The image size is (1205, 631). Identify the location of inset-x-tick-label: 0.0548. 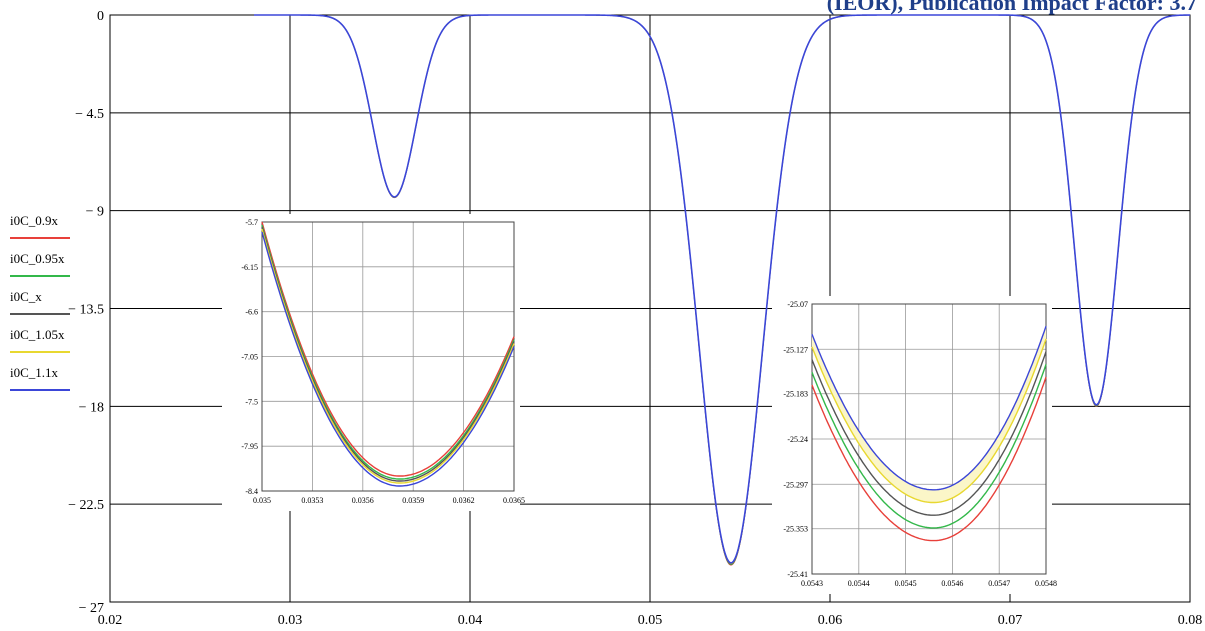
(1046, 583).